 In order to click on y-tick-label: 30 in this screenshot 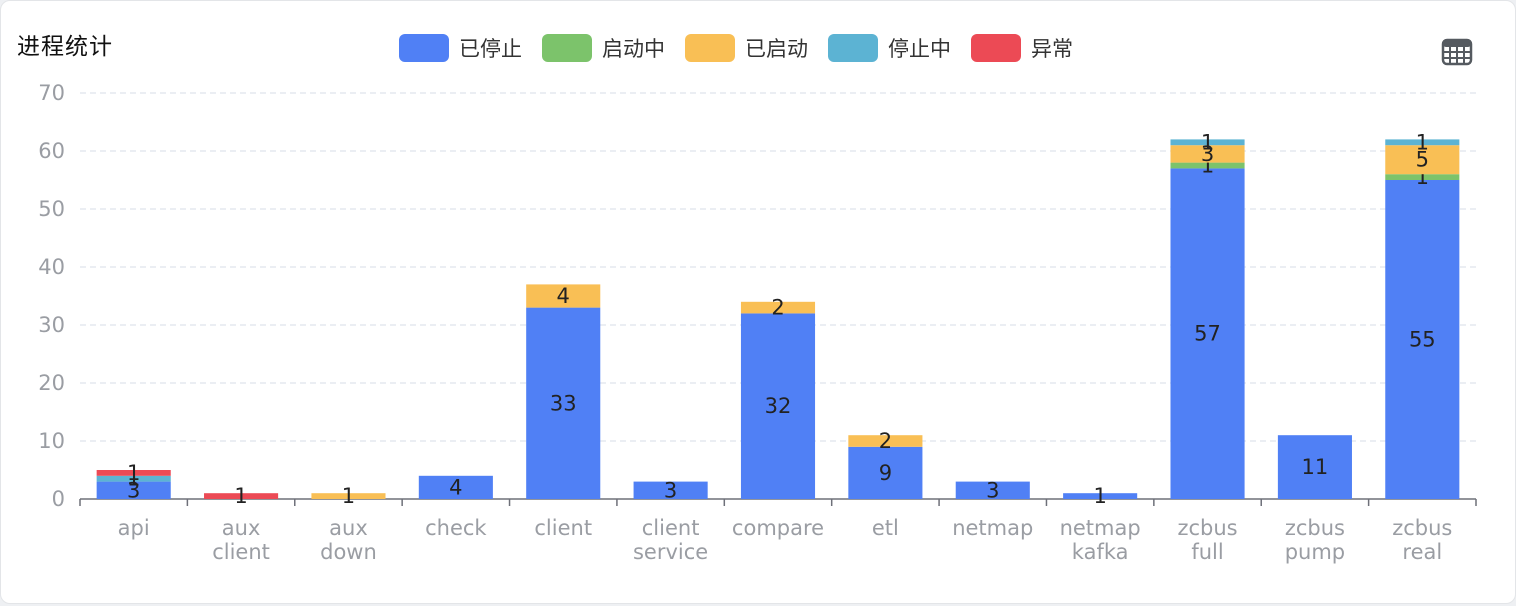, I will do `click(51, 325)`.